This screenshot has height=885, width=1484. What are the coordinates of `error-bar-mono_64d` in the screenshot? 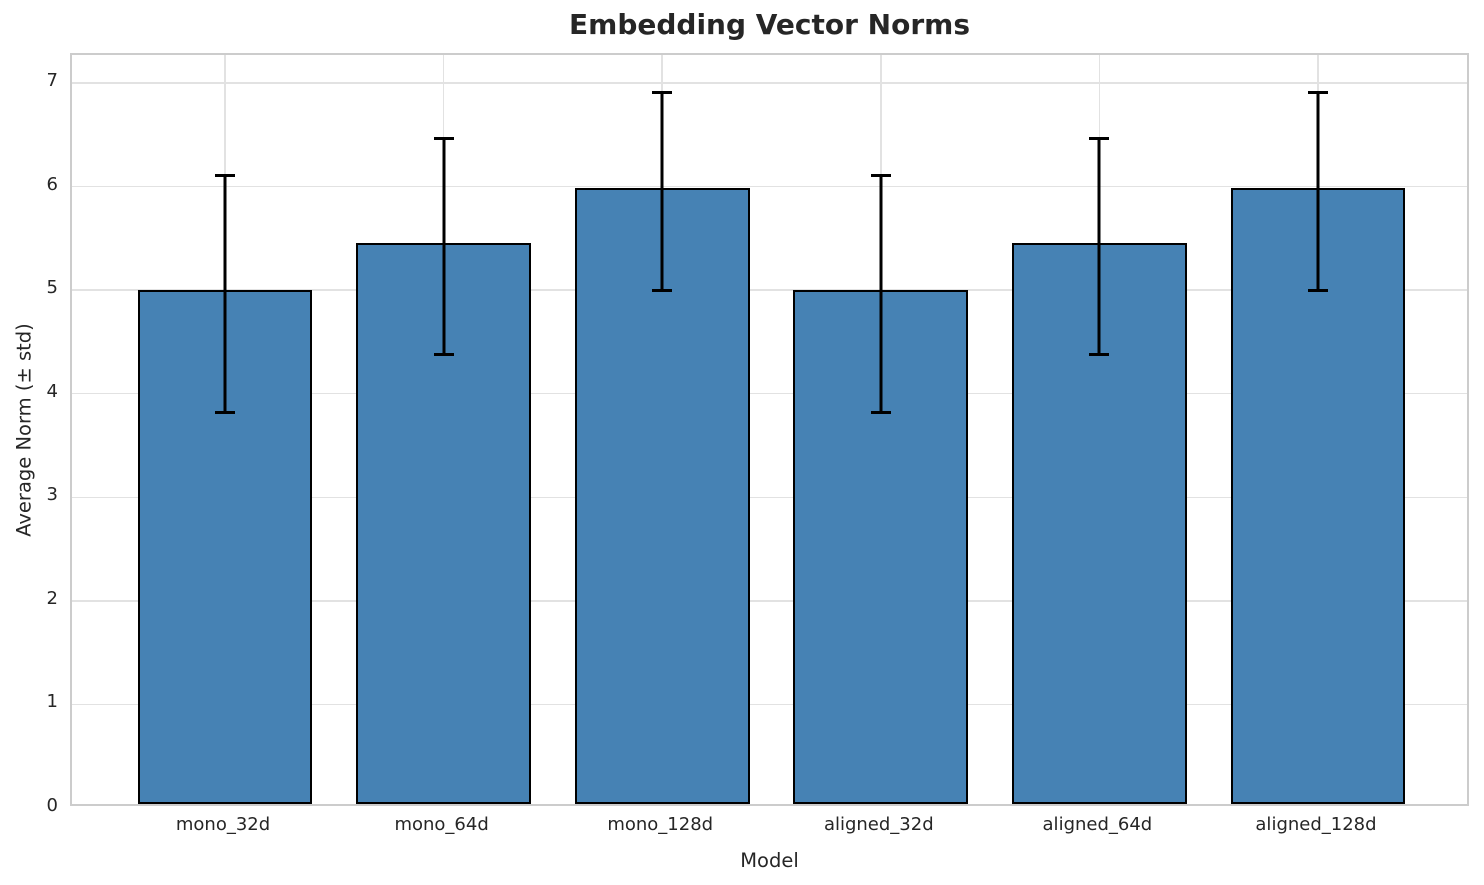 It's located at (443, 246).